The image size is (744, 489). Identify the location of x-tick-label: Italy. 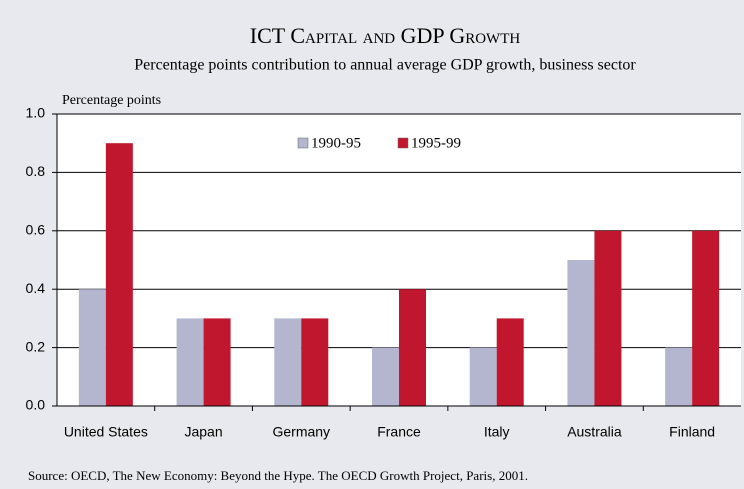
(497, 432).